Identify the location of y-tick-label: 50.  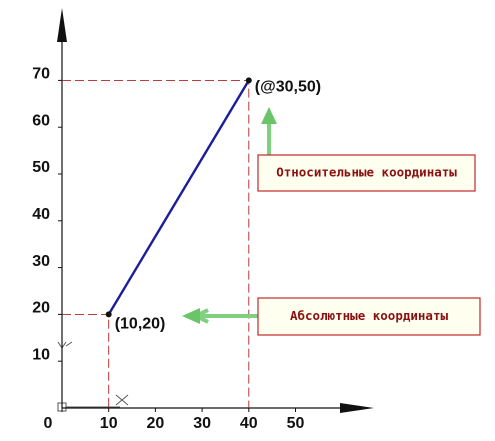
(41, 167).